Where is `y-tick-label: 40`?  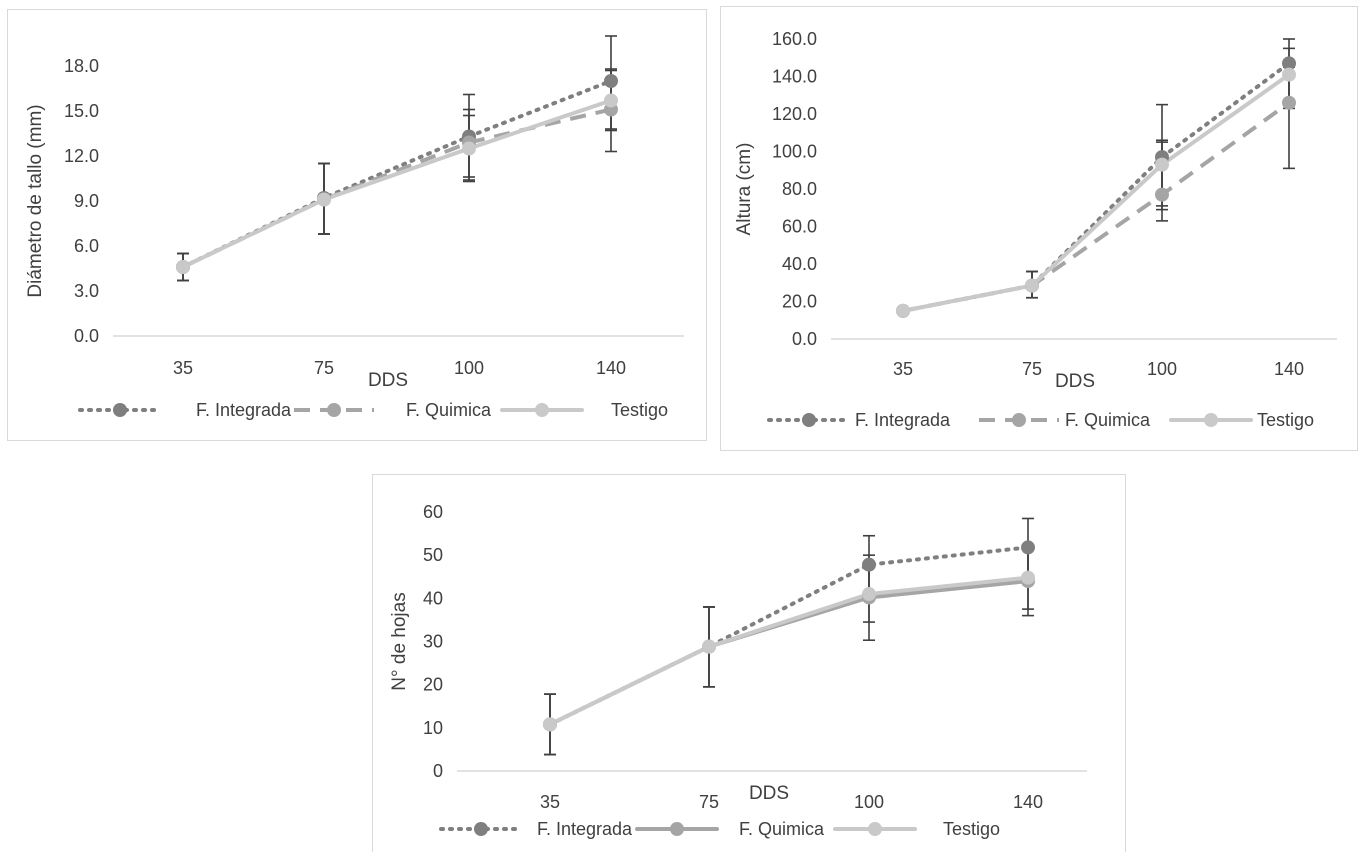
y-tick-label: 40 is located at coordinates (433, 598).